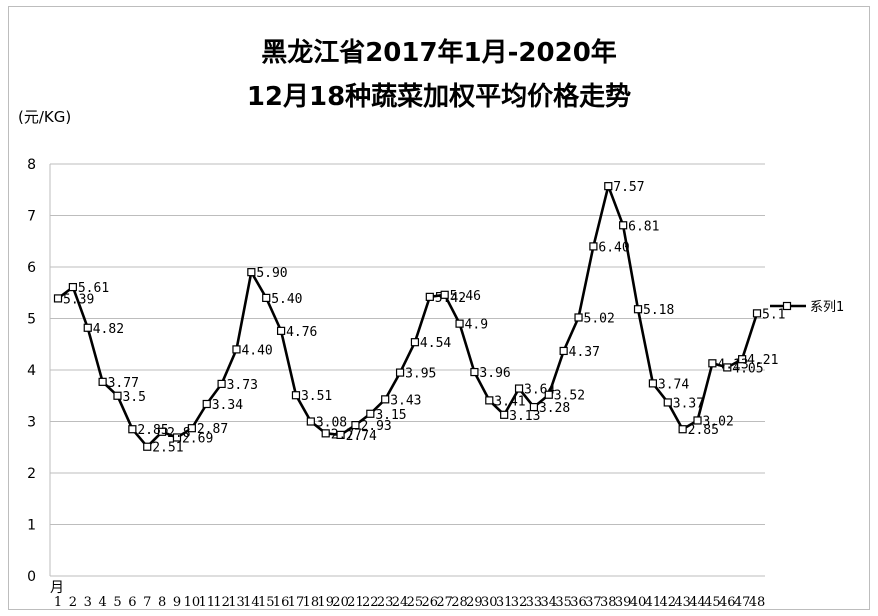  I want to click on data-label: 5.40, so click(286, 299).